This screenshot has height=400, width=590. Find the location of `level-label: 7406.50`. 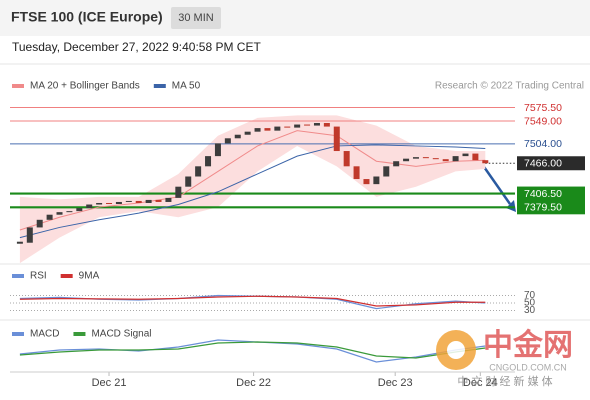

level-label: 7406.50 is located at coordinates (543, 194).